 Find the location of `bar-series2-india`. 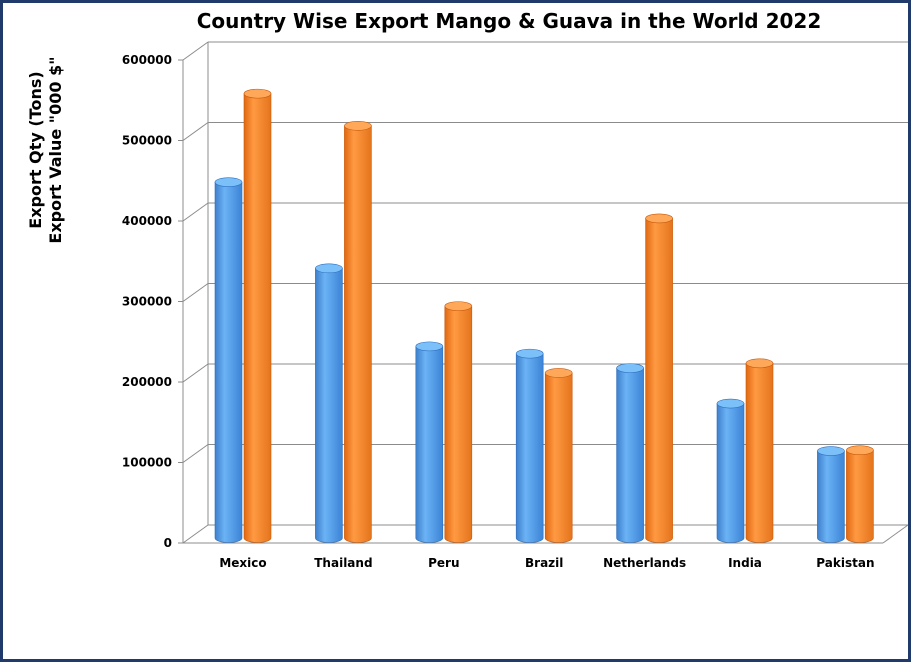

bar-series2-india is located at coordinates (759, 450).